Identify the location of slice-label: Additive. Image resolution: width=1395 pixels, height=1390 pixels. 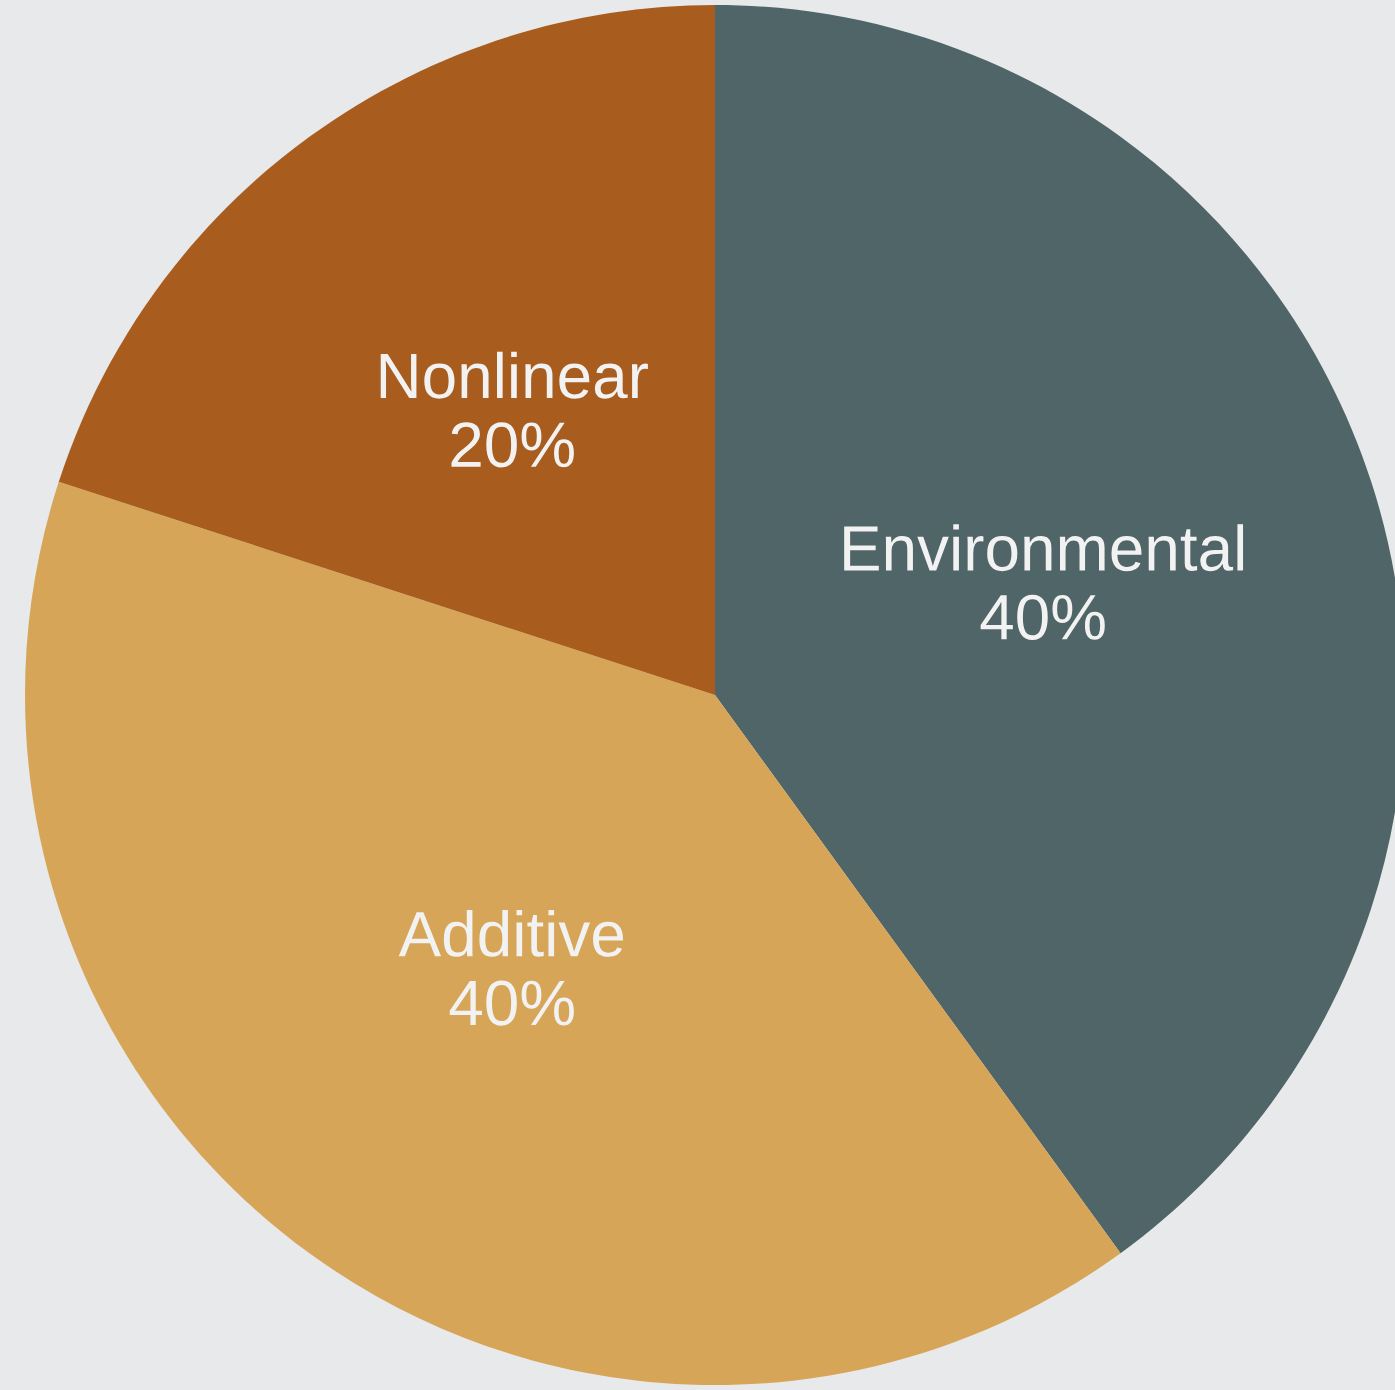
(511, 933).